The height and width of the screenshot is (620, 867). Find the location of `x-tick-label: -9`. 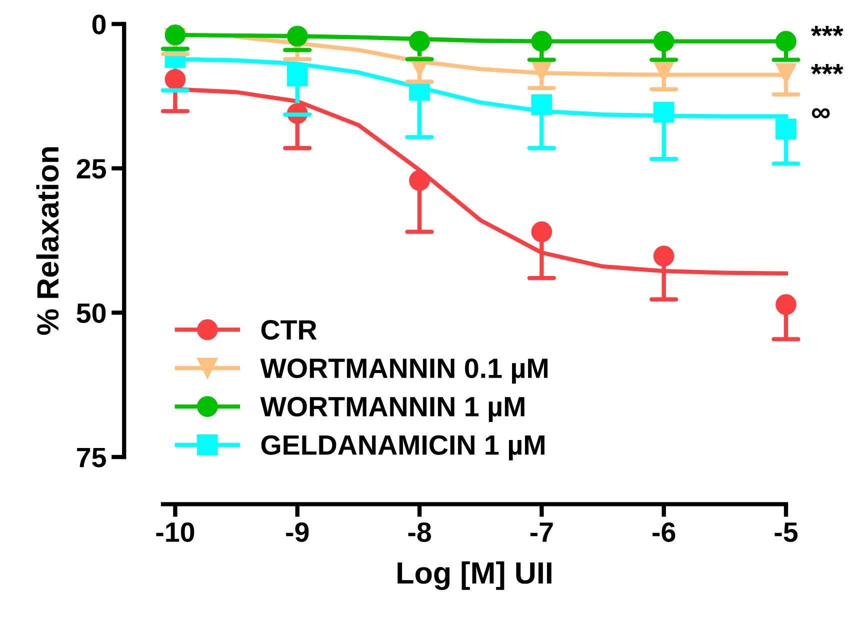

x-tick-label: -9 is located at coordinates (297, 532).